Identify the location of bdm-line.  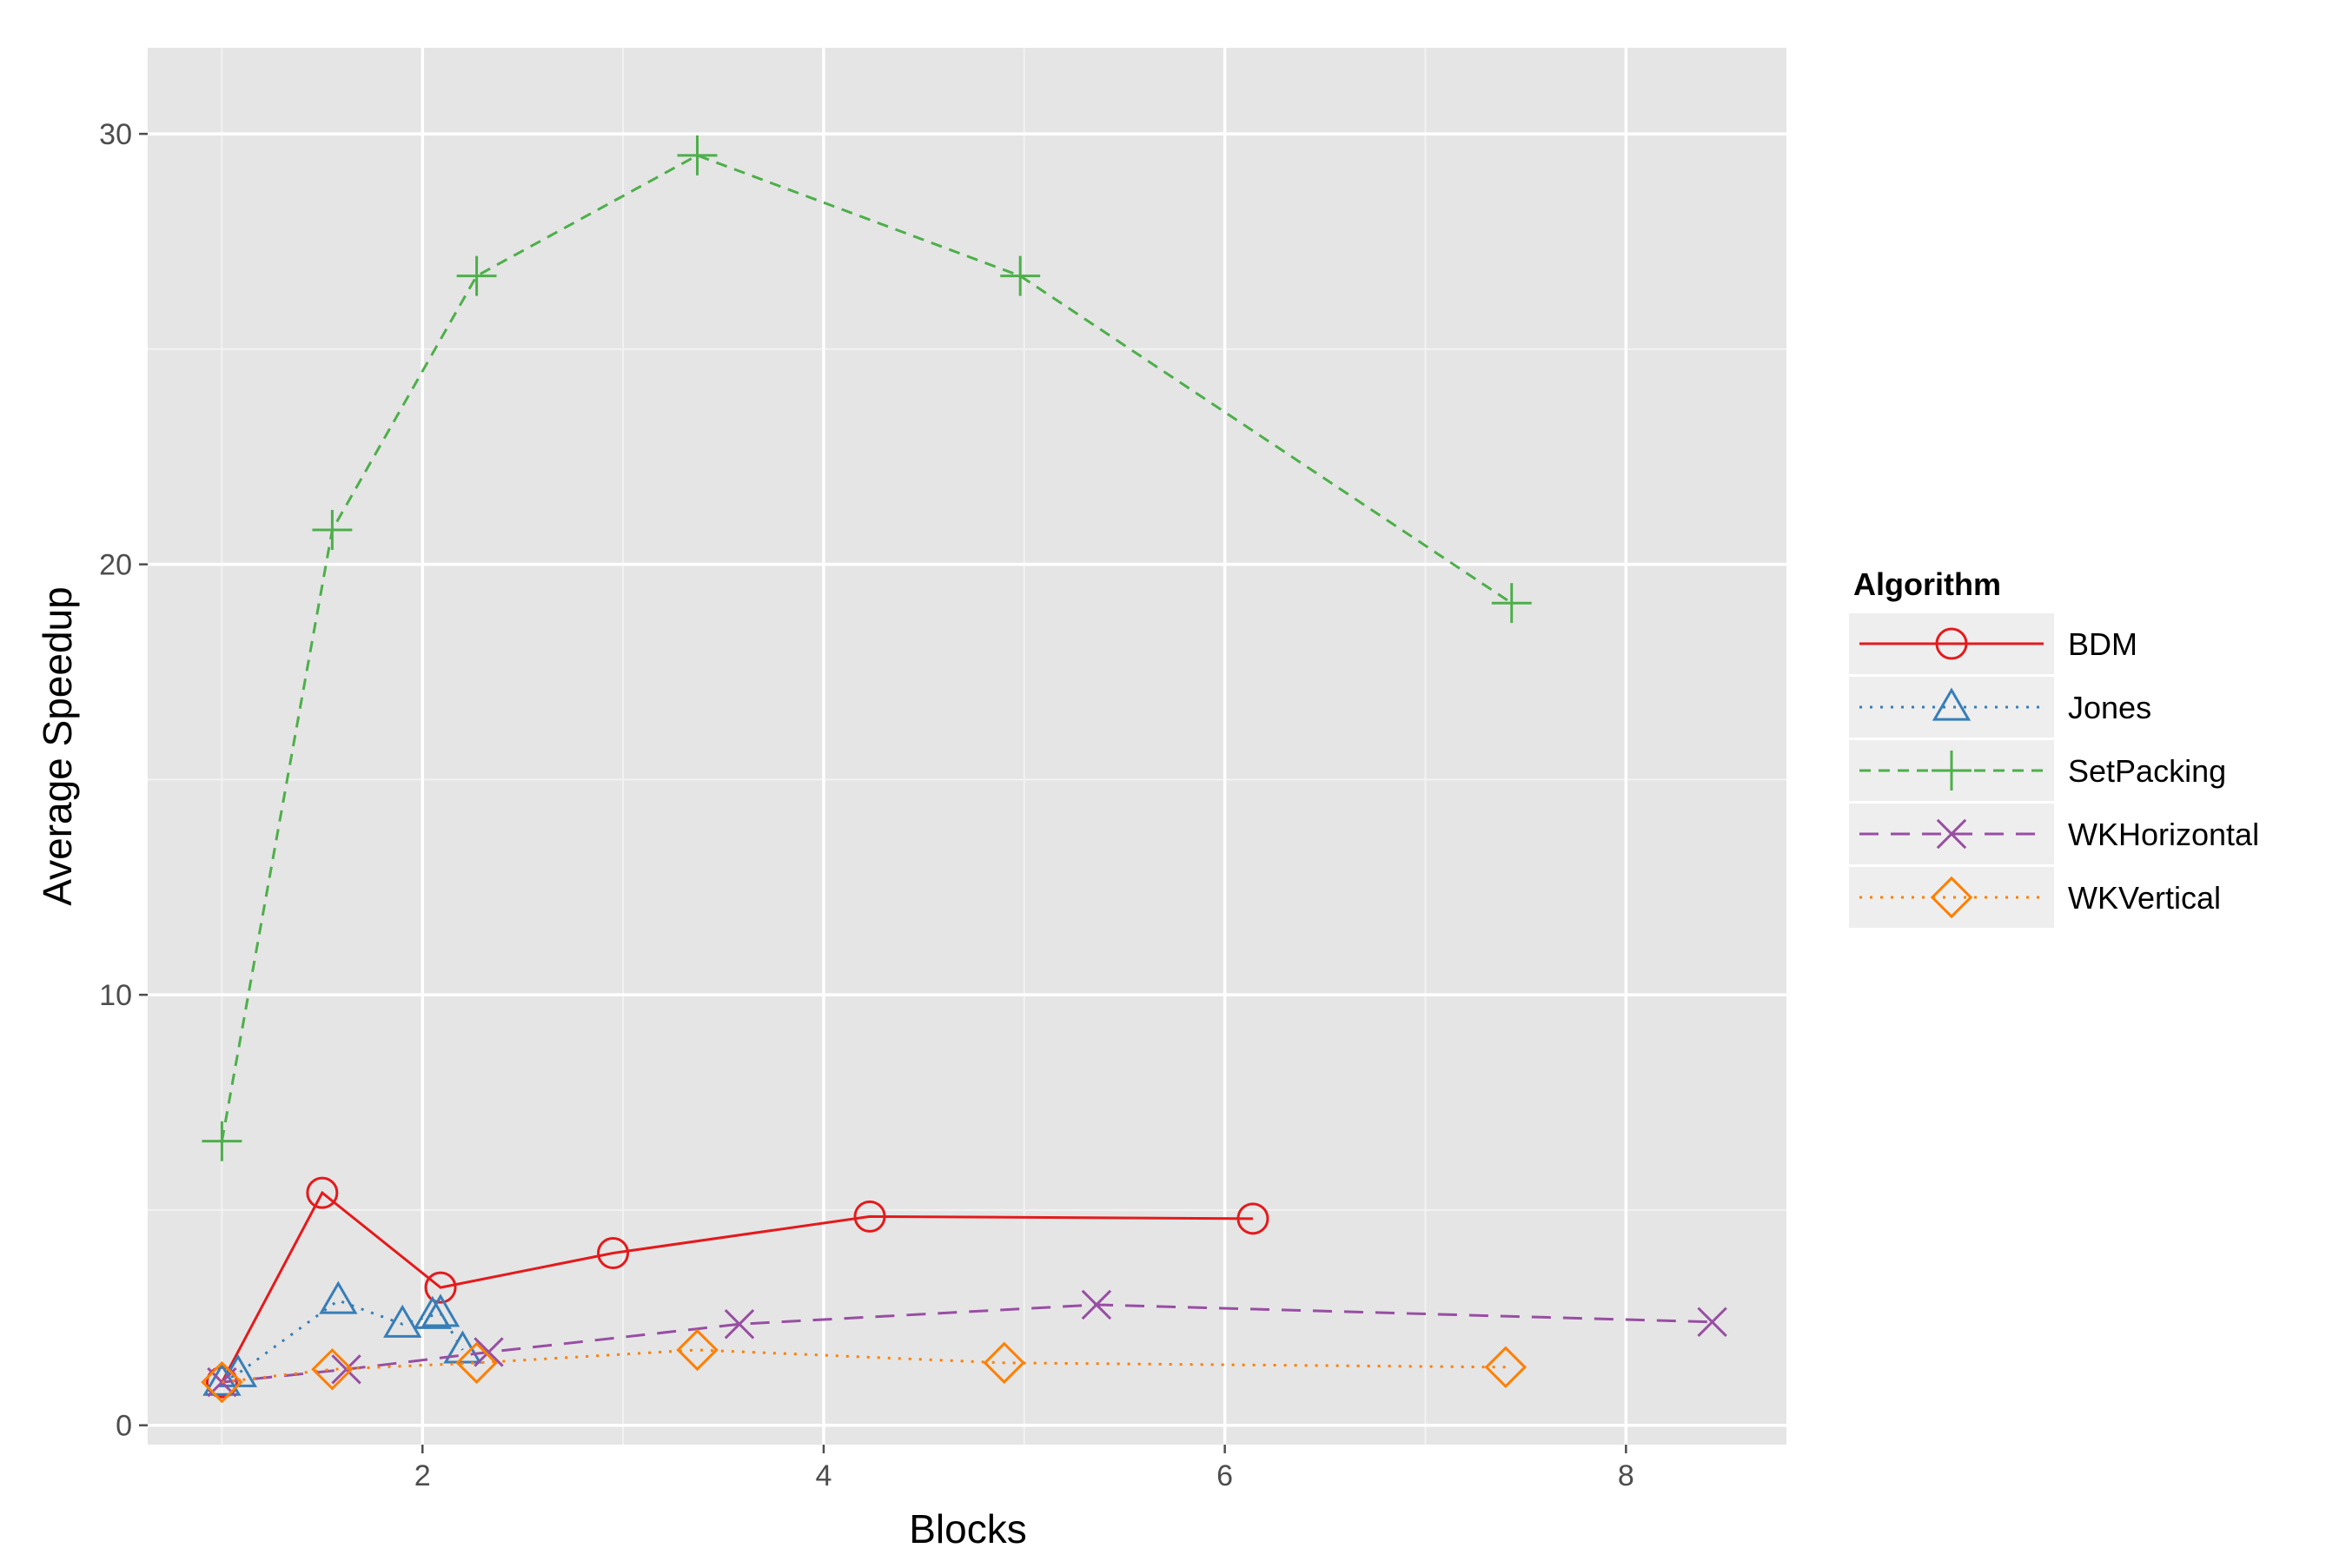
(737, 1286).